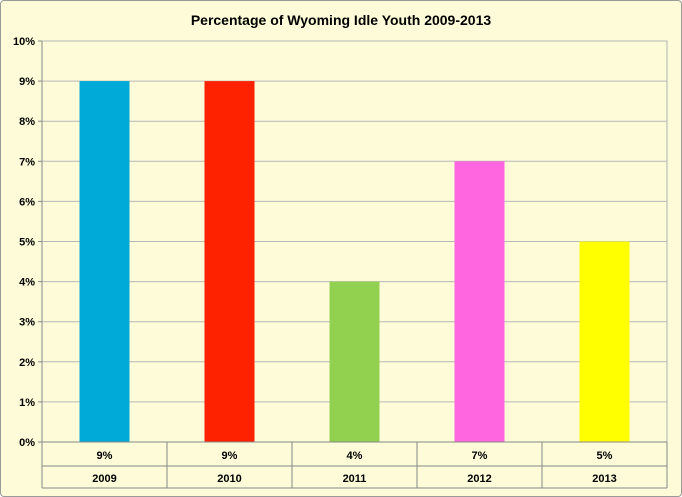 The height and width of the screenshot is (497, 682). What do you see at coordinates (355, 479) in the screenshot?
I see `x-tick-label: 2011` at bounding box center [355, 479].